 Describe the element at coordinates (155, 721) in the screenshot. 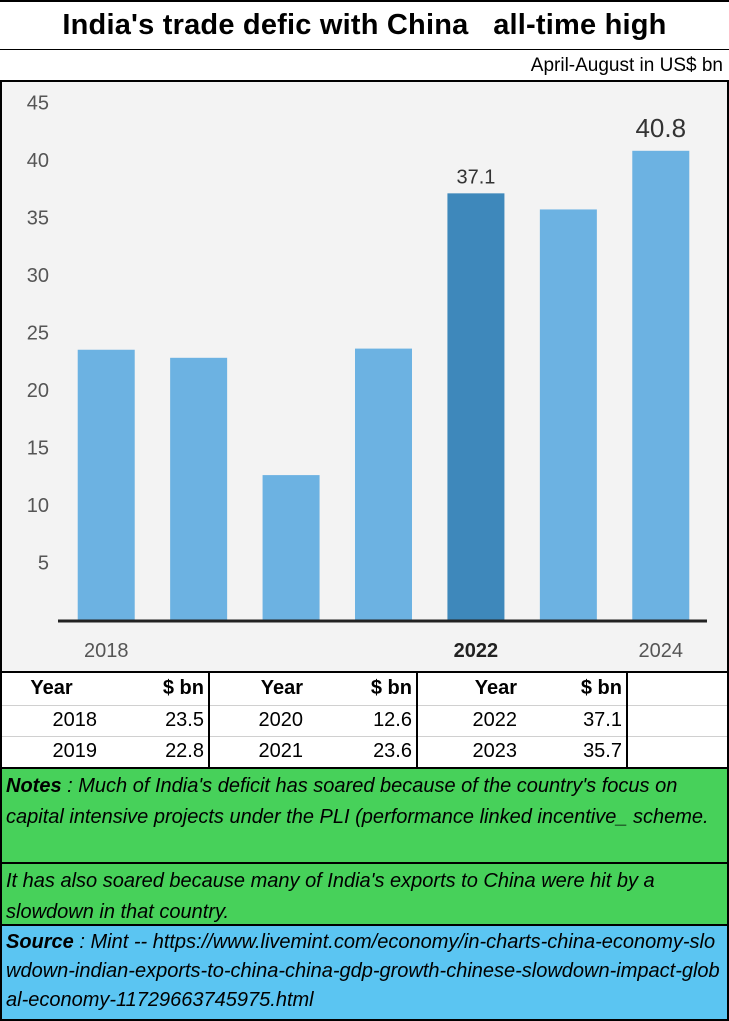

I see `table-cell: 23.5` at that location.